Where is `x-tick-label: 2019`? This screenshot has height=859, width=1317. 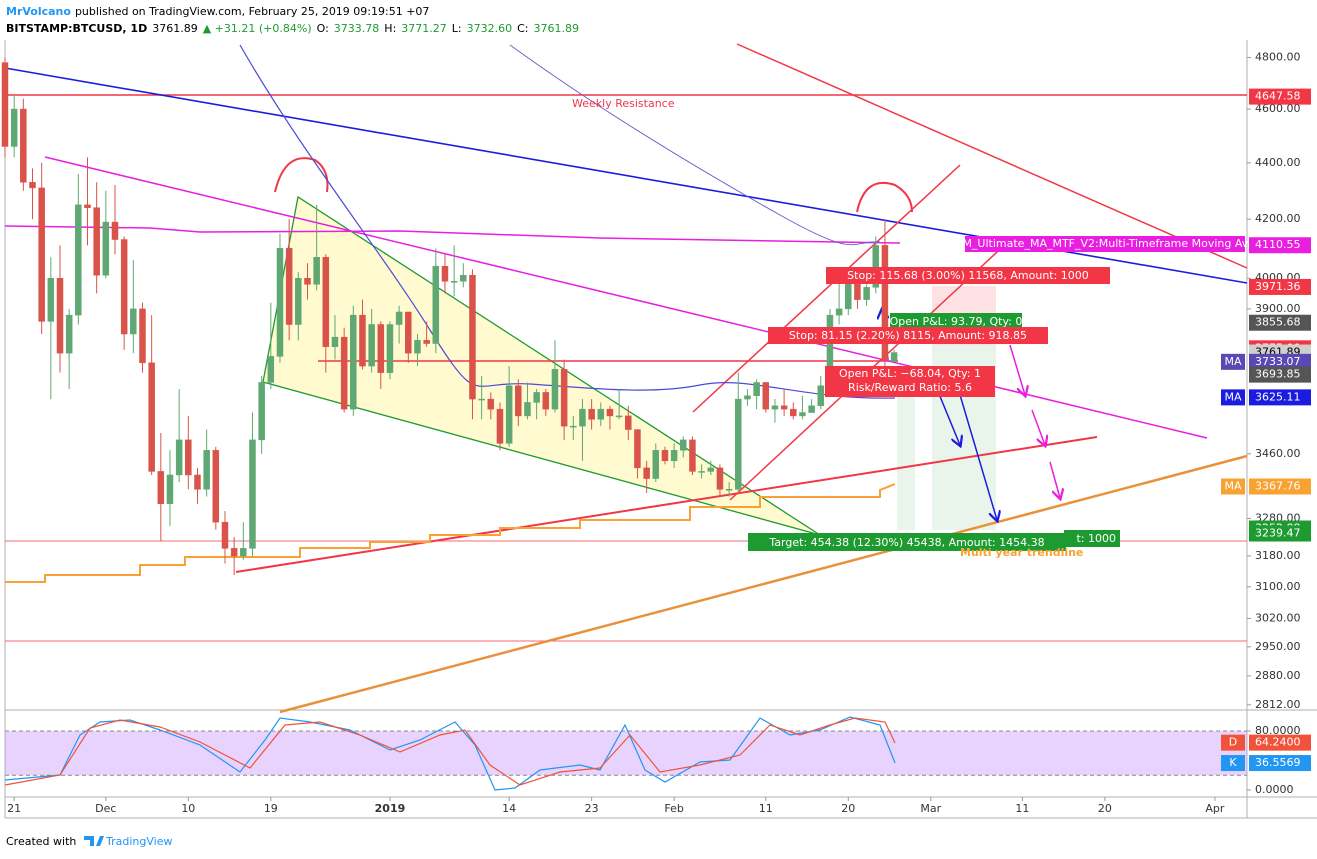 x-tick-label: 2019 is located at coordinates (390, 808).